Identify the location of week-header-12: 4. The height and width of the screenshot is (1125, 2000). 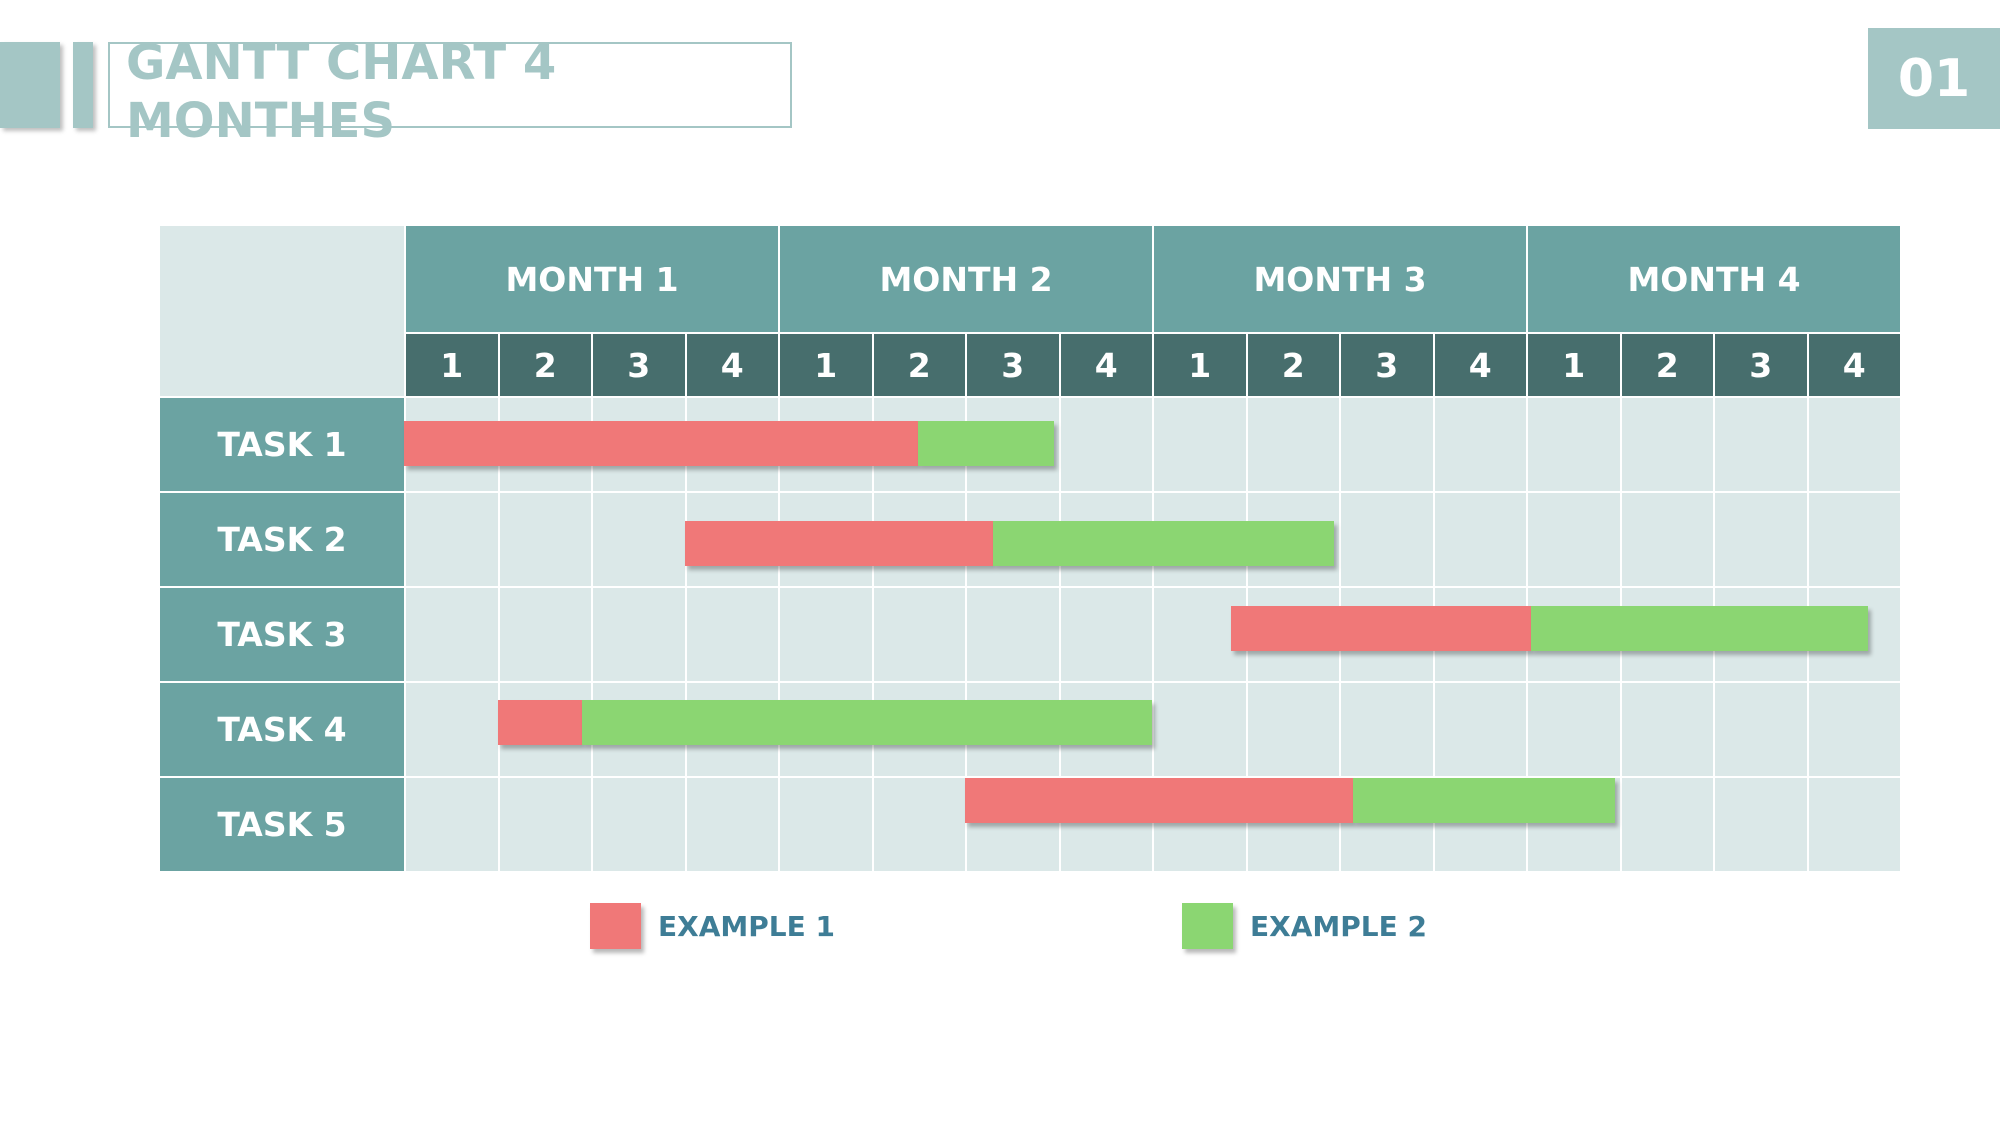
(1480, 365).